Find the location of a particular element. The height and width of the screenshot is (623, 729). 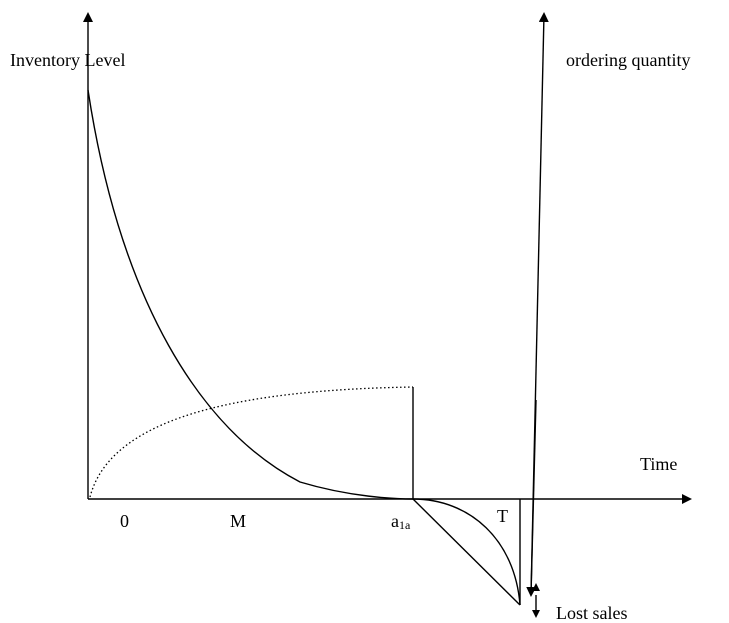

x-axis-label: Time is located at coordinates (658, 464).